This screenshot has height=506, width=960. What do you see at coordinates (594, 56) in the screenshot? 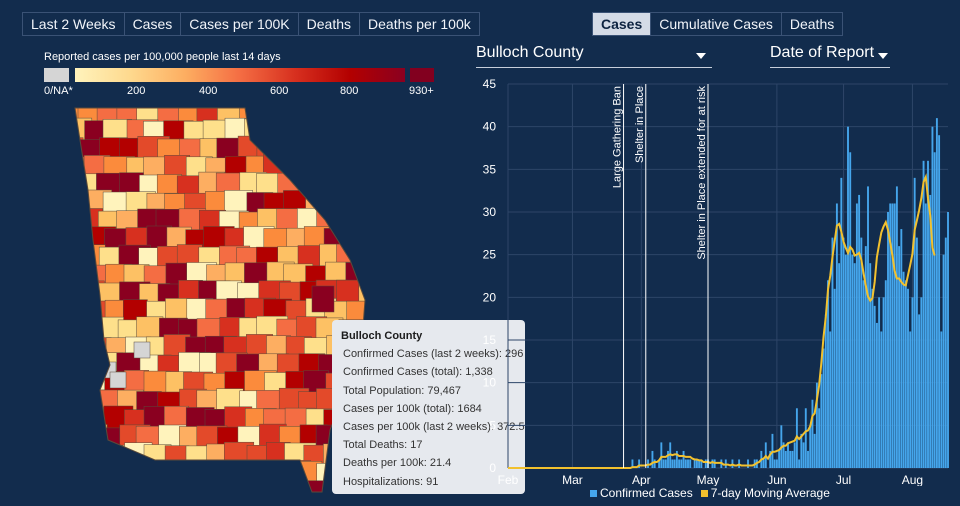
I see `county-select: Bulloch County` at bounding box center [594, 56].